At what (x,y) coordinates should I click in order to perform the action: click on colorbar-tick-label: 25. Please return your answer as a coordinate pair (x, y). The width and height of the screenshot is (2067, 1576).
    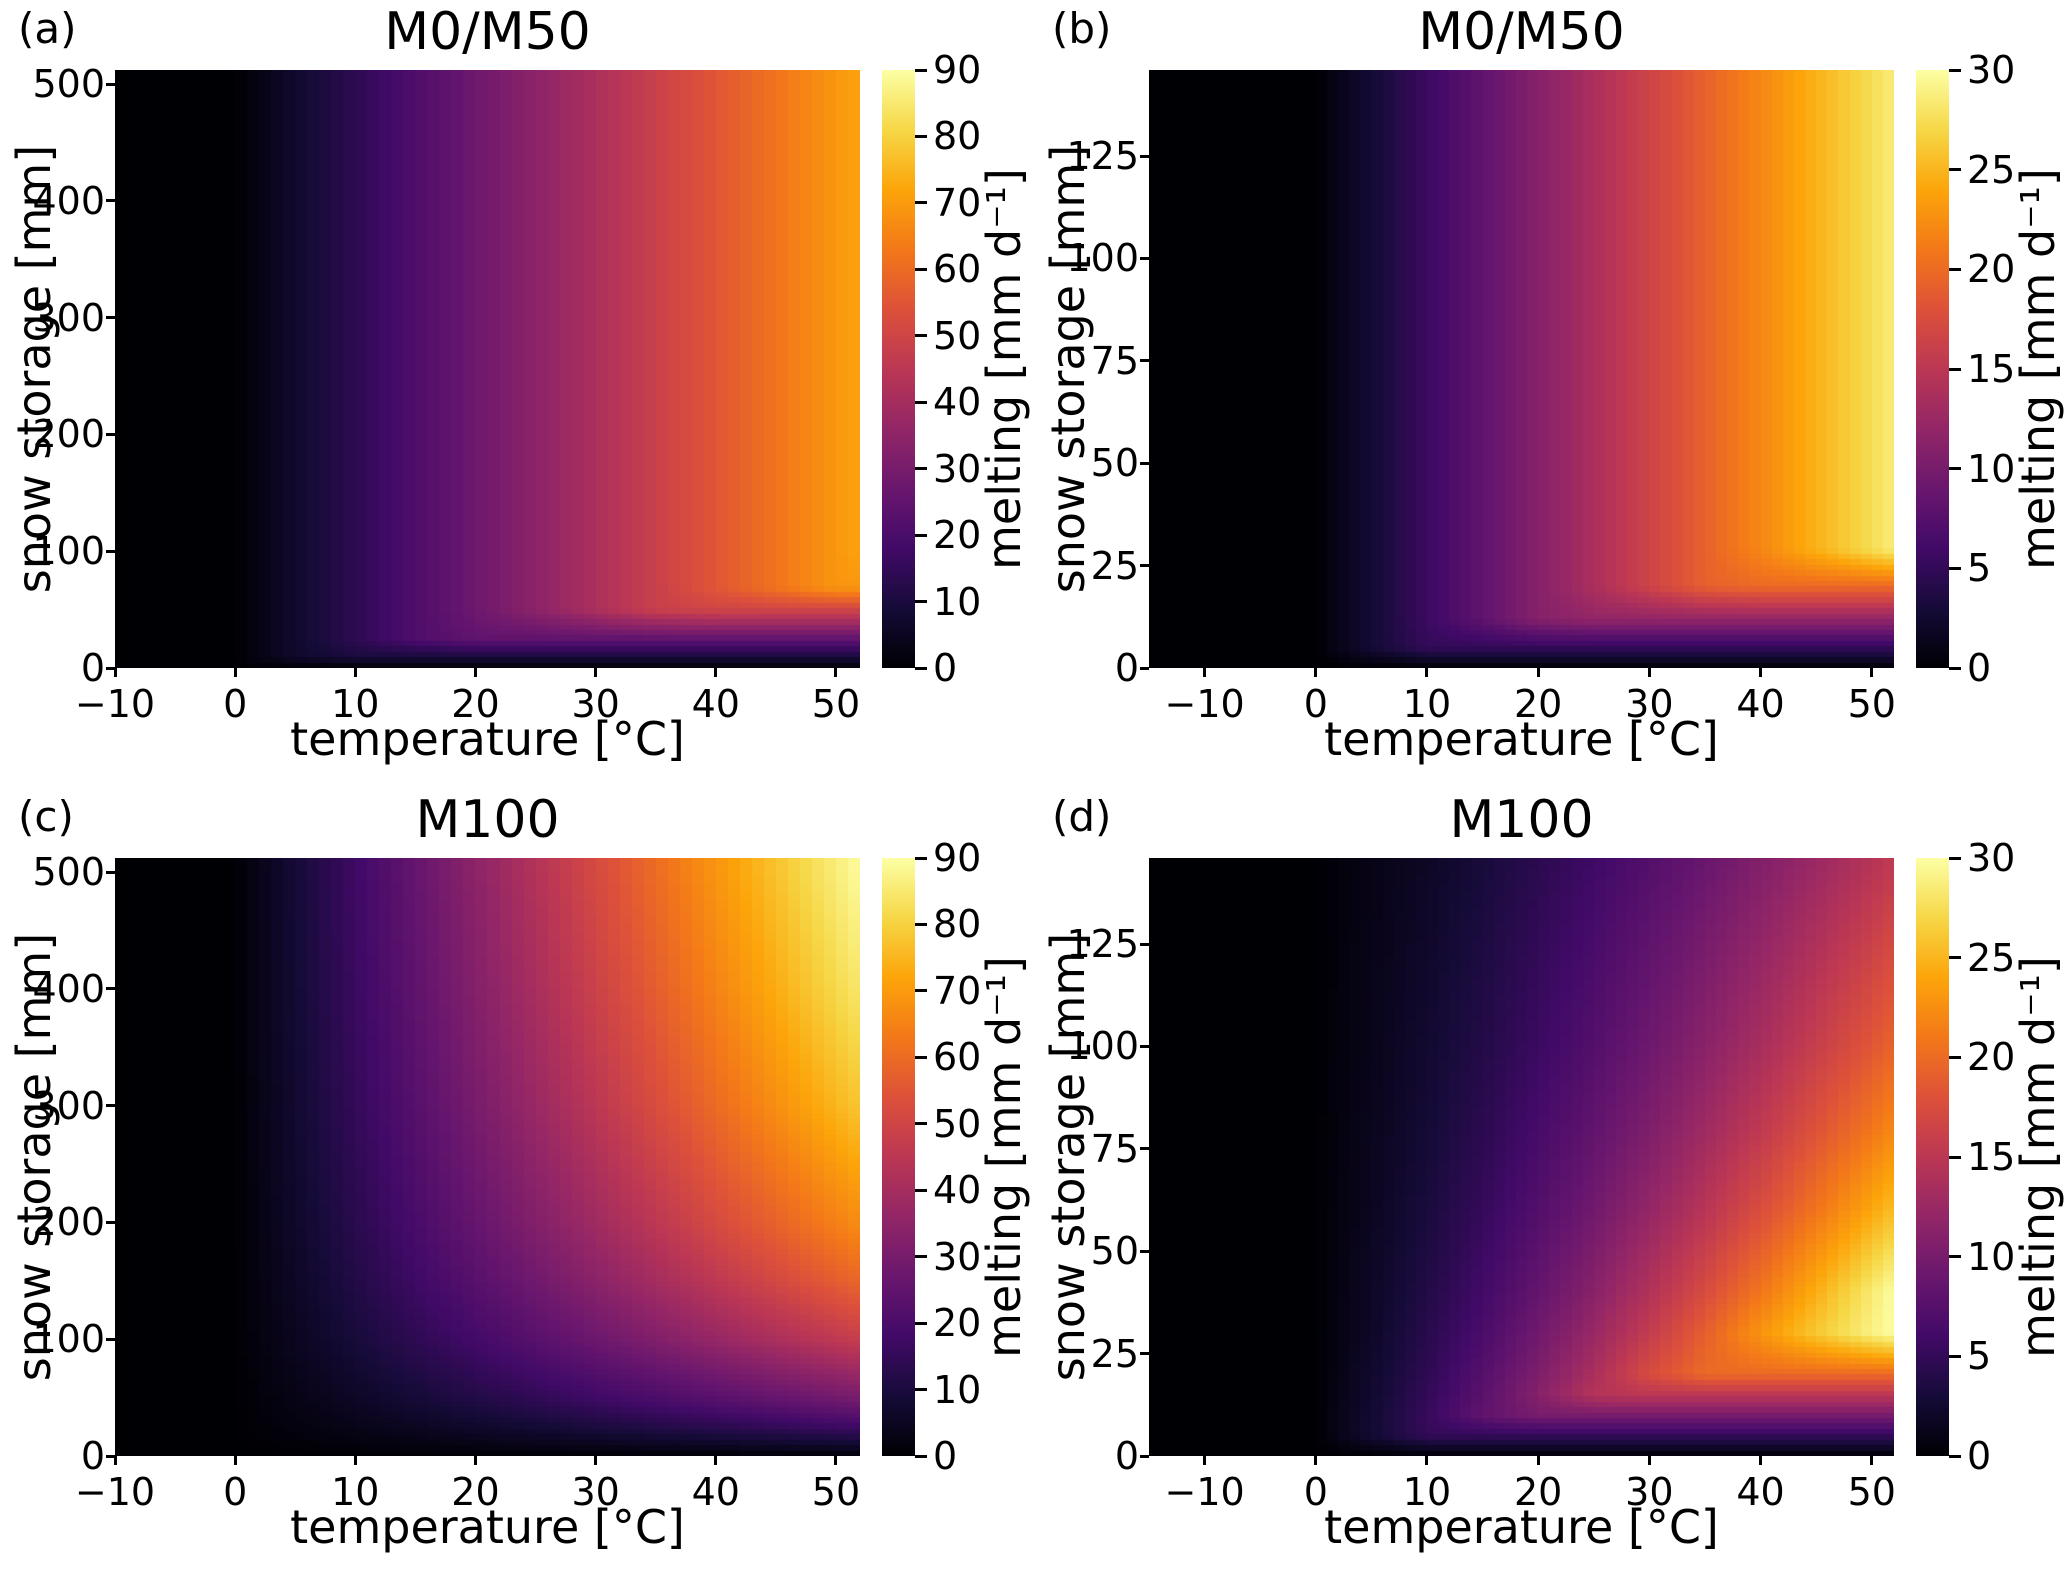
    Looking at the image, I should click on (1991, 957).